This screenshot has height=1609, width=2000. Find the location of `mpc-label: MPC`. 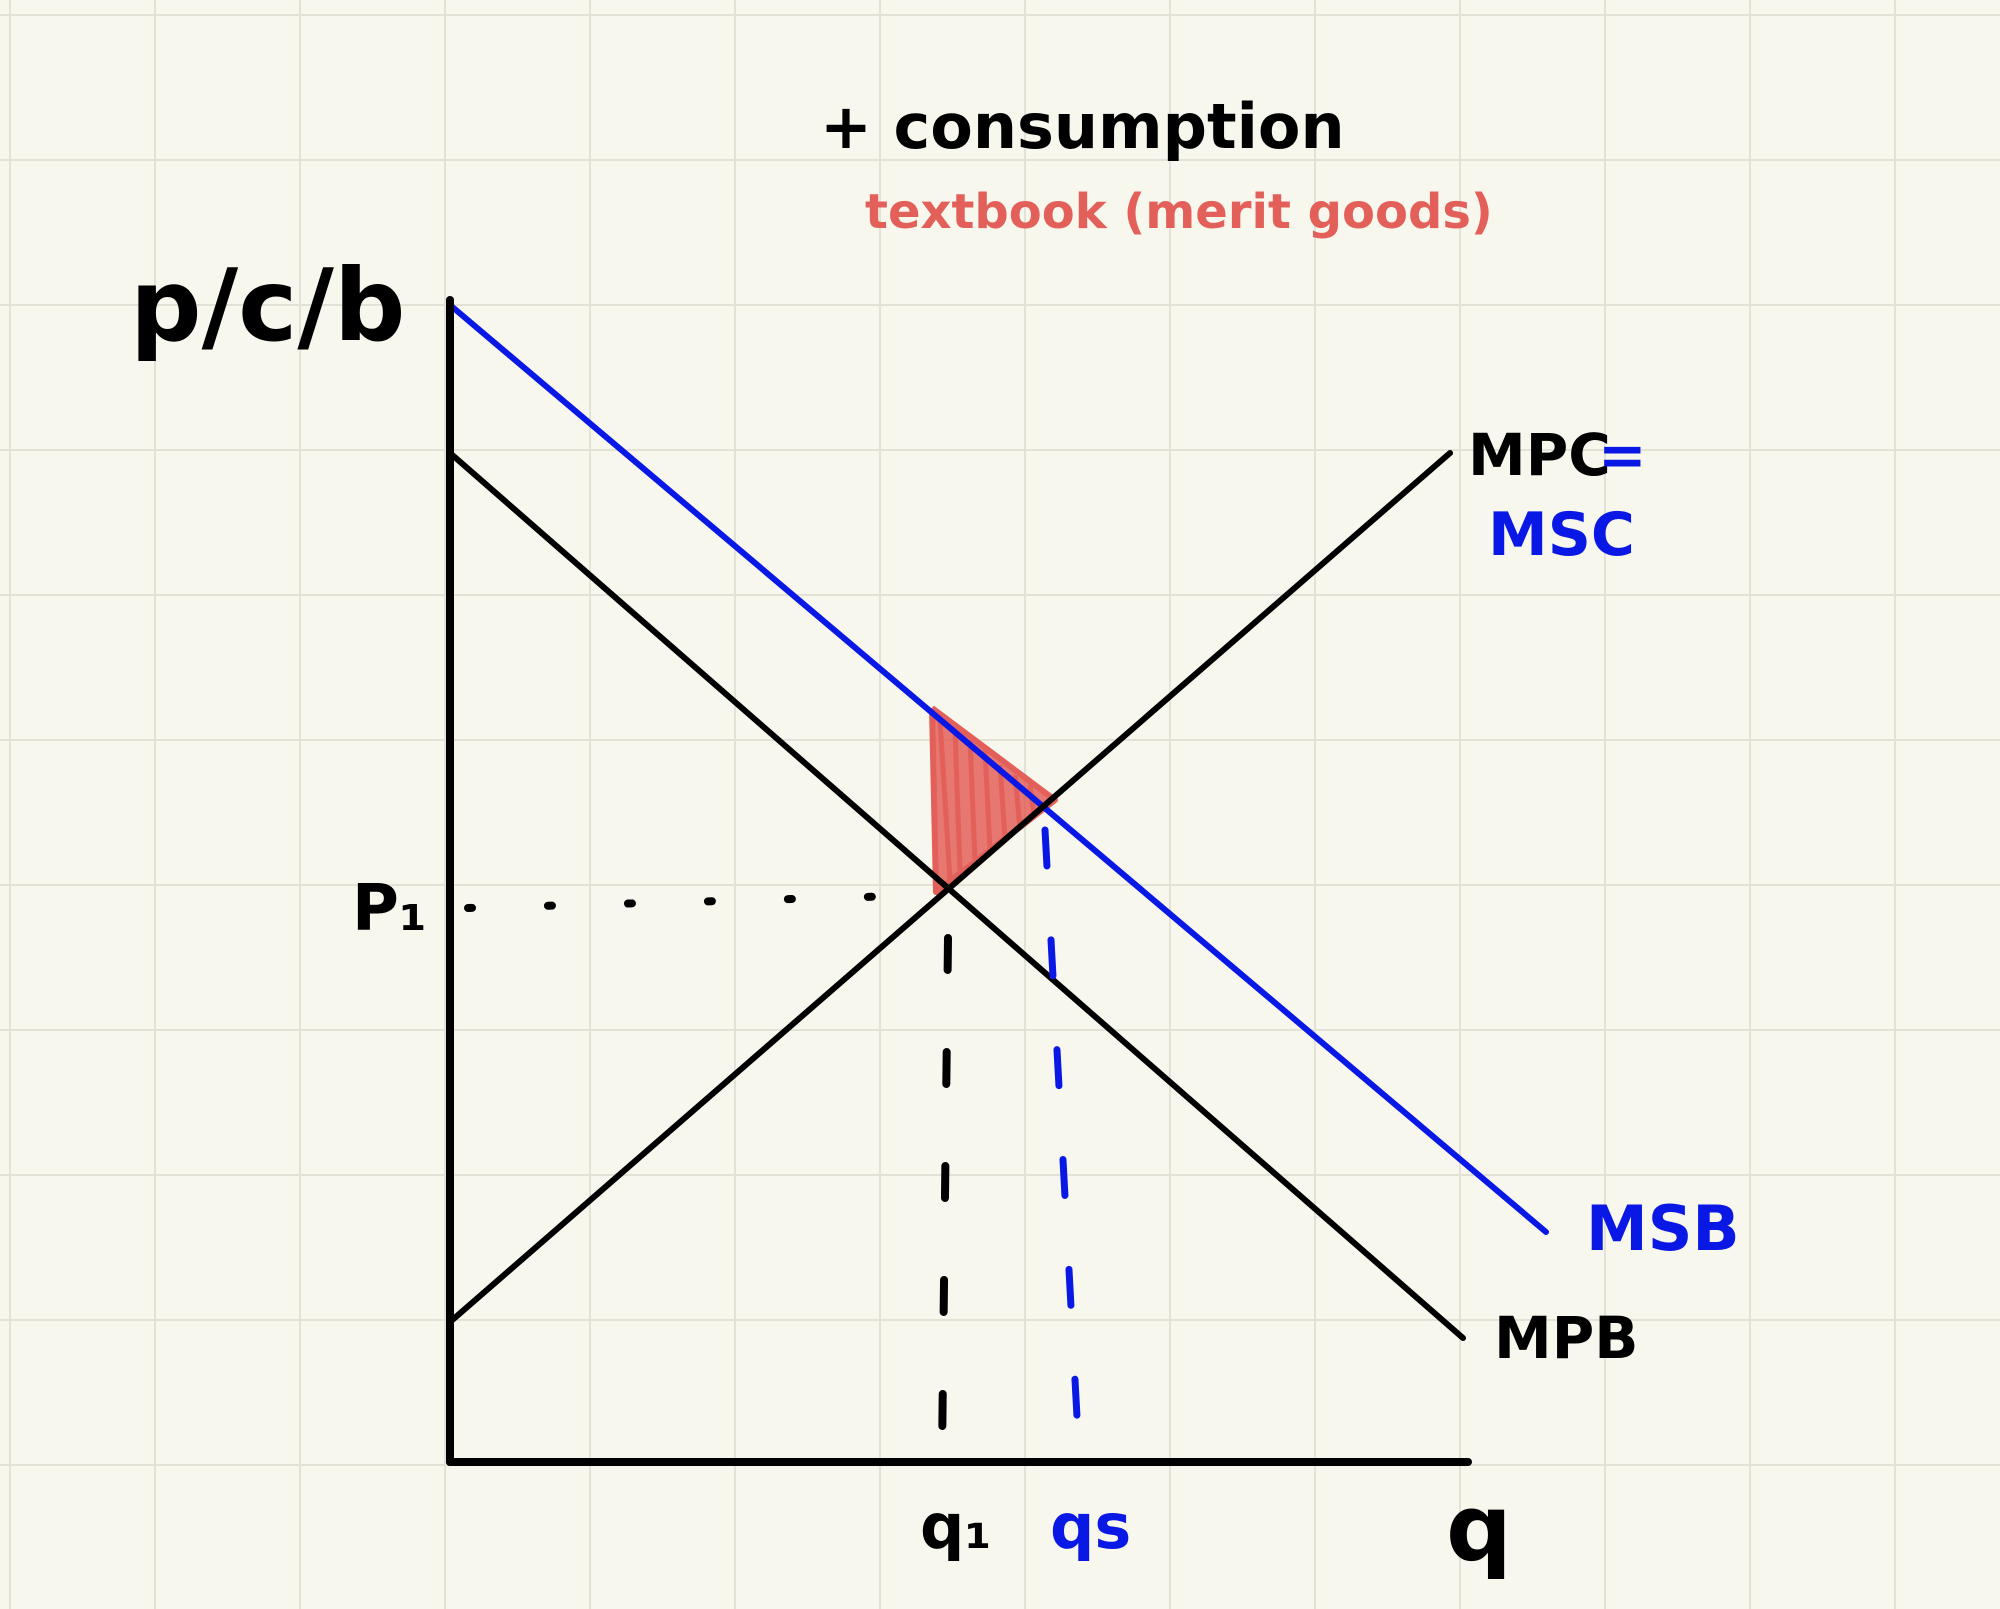

mpc-label: MPC is located at coordinates (1539, 455).